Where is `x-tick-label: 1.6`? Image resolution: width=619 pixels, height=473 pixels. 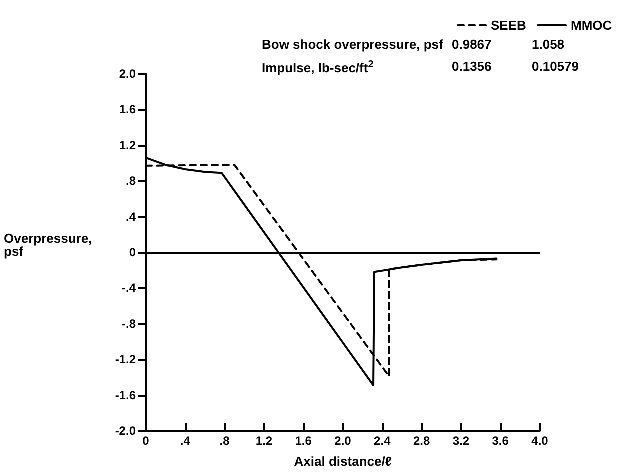 x-tick-label: 1.6 is located at coordinates (303, 441).